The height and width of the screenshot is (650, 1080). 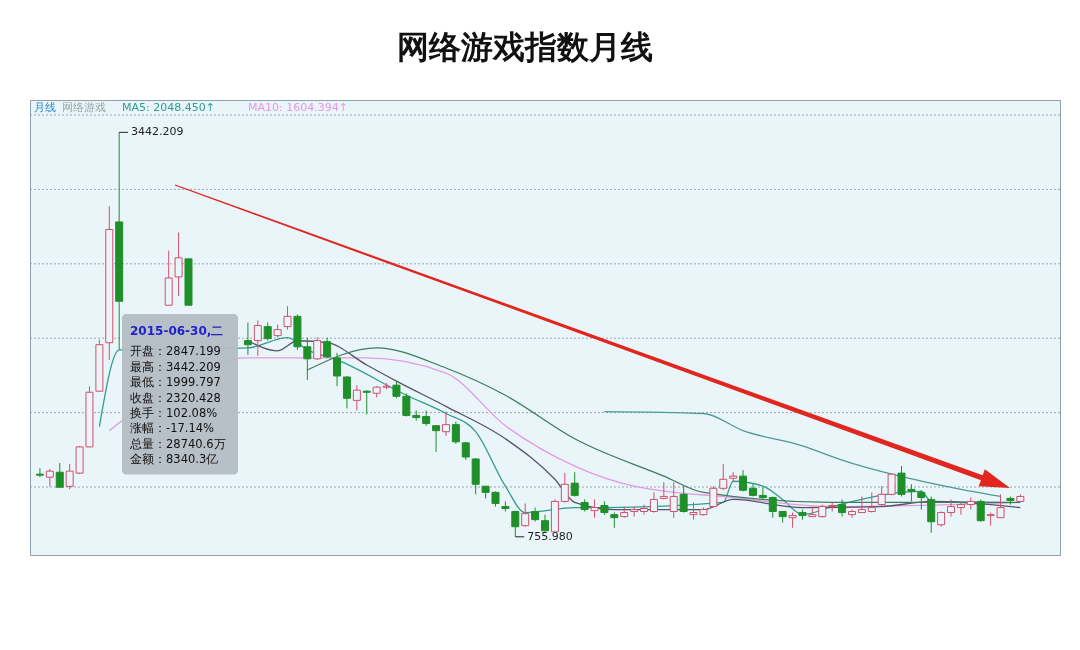 What do you see at coordinates (175, 366) in the screenshot?
I see `annotation: 最高：3442.209` at bounding box center [175, 366].